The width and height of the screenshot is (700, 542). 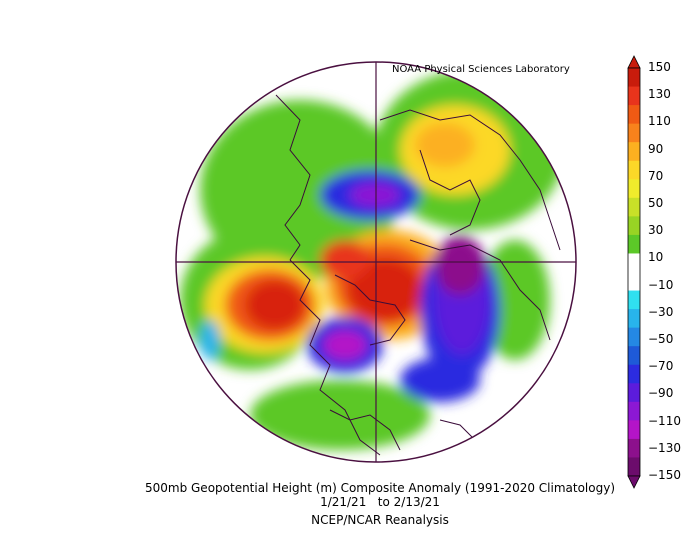 What do you see at coordinates (664, 447) in the screenshot?
I see `colorbar-tick-label: −130` at bounding box center [664, 447].